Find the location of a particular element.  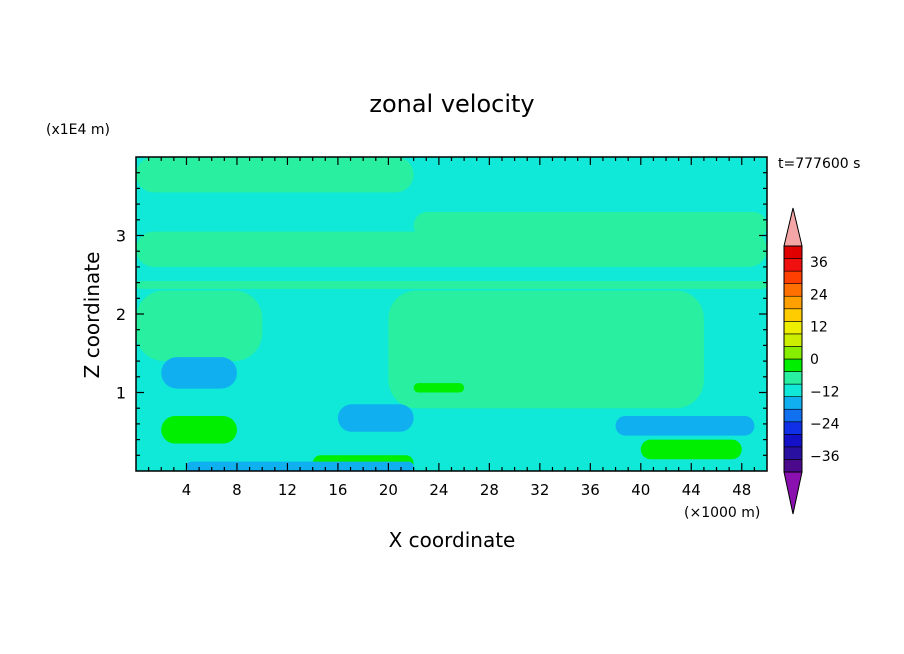

colorbar-frame is located at coordinates (793, 359).